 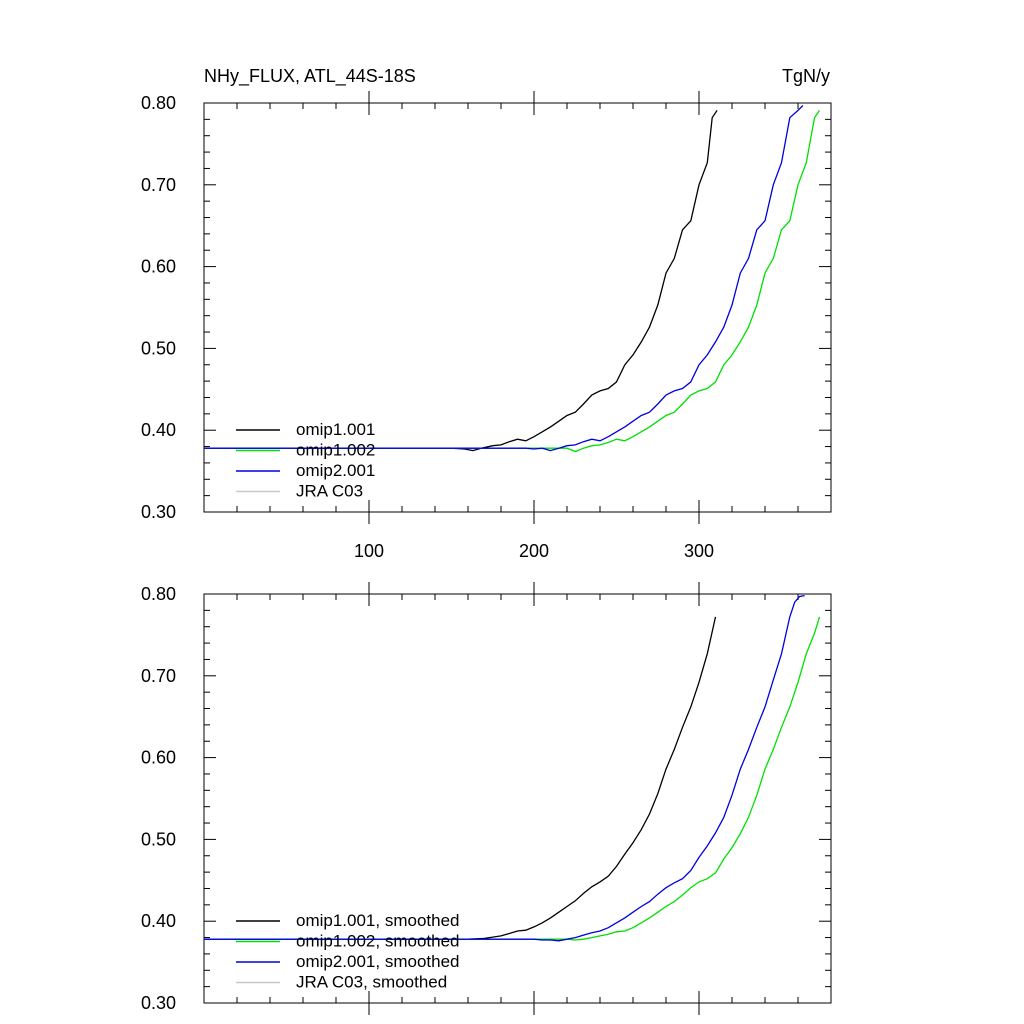 What do you see at coordinates (806, 76) in the screenshot?
I see `chart-units-label: TgN/y` at bounding box center [806, 76].